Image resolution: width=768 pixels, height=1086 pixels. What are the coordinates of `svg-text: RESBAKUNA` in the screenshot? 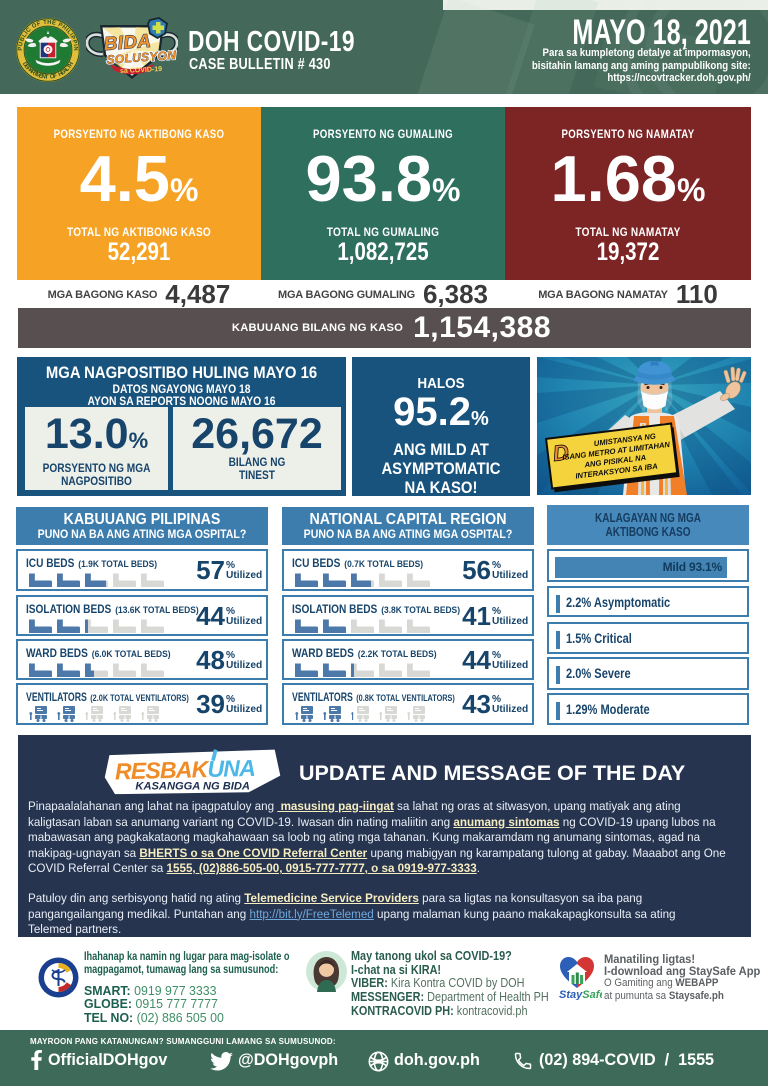 It's located at (185, 770).